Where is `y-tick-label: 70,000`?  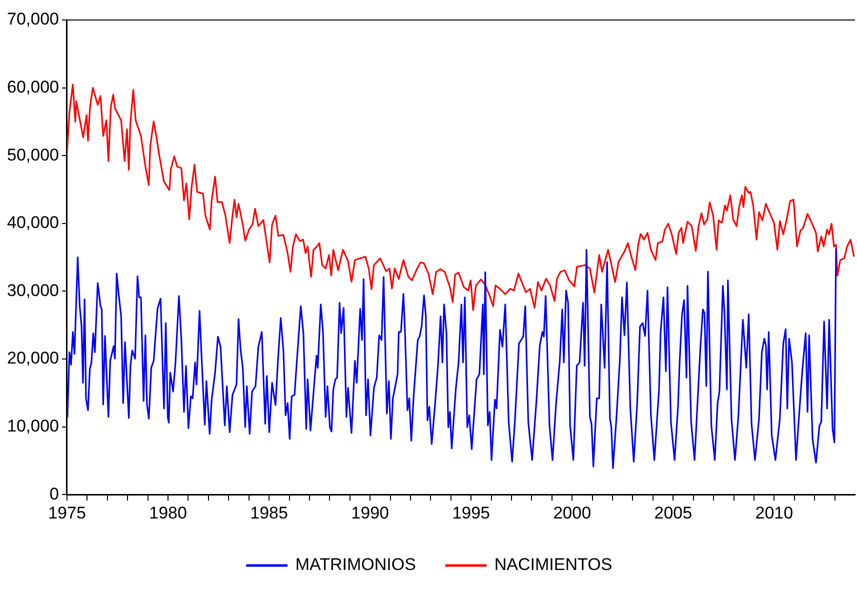 y-tick-label: 70,000 is located at coordinates (32, 19).